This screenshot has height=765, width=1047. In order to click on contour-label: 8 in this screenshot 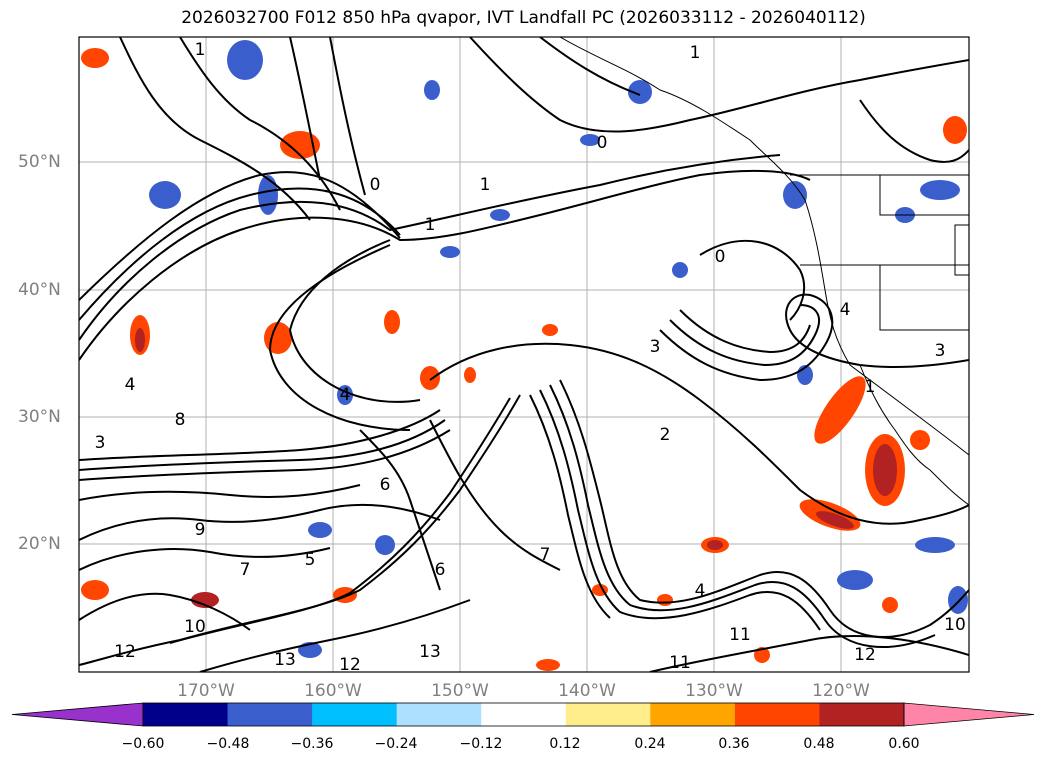, I will do `click(180, 420)`.